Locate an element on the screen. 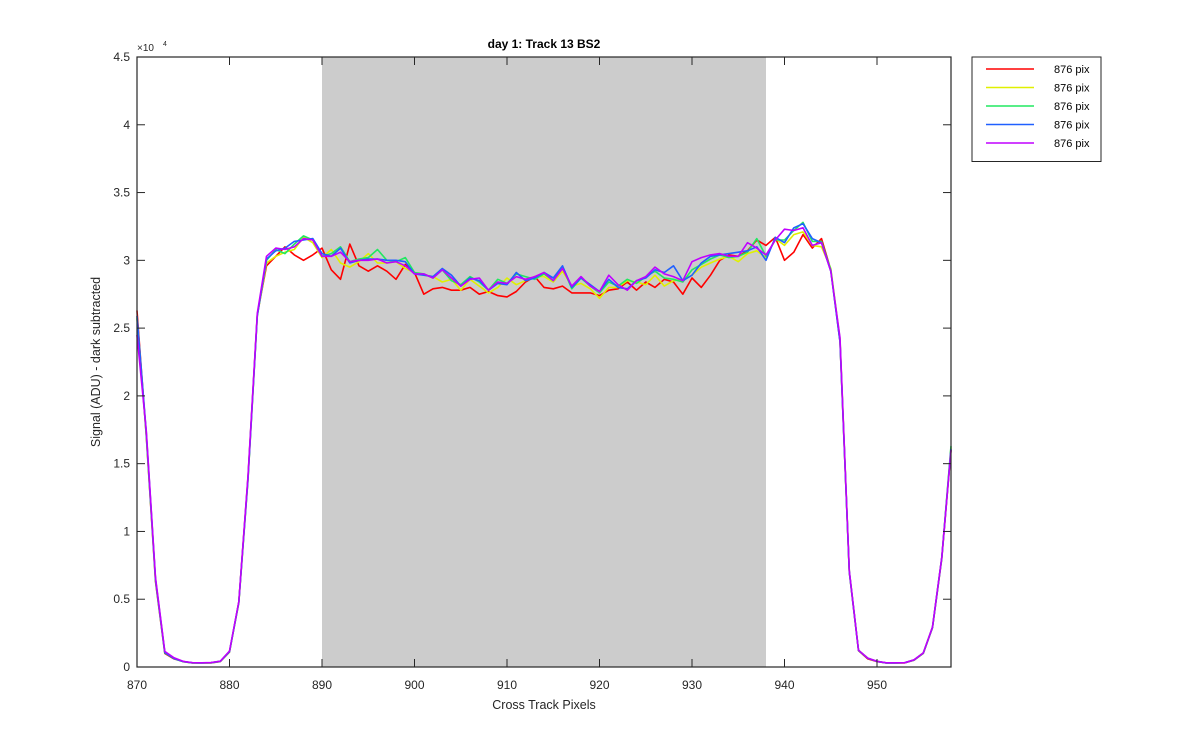 Image resolution: width=1200 pixels, height=750 pixels. y-exponent-power: 4 is located at coordinates (165, 44).